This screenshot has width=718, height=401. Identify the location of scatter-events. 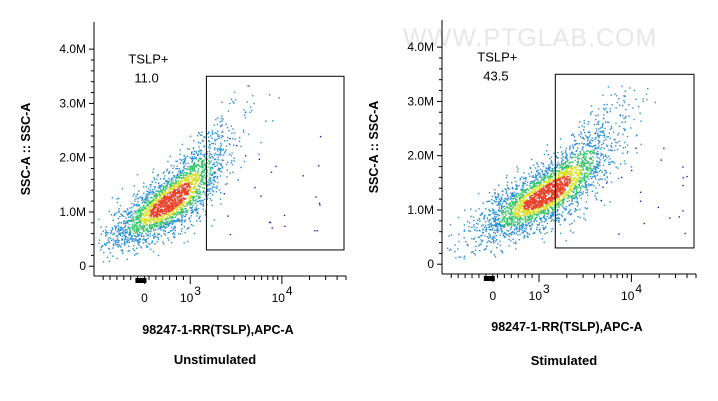
(567, 172).